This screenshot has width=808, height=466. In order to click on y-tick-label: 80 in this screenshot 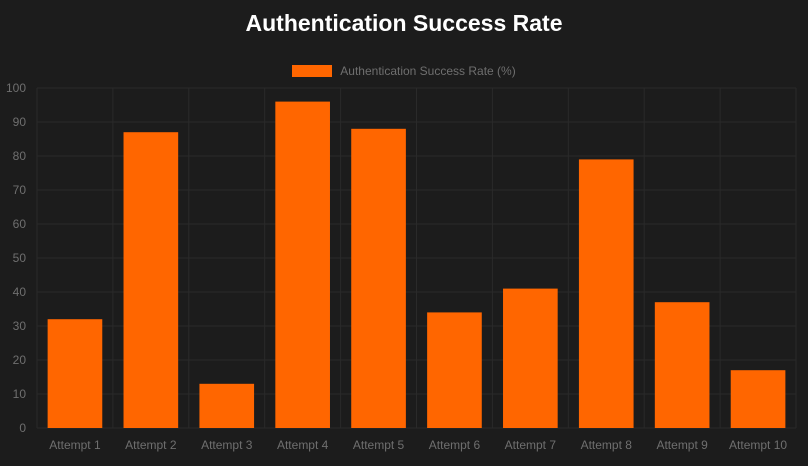, I will do `click(20, 156)`.